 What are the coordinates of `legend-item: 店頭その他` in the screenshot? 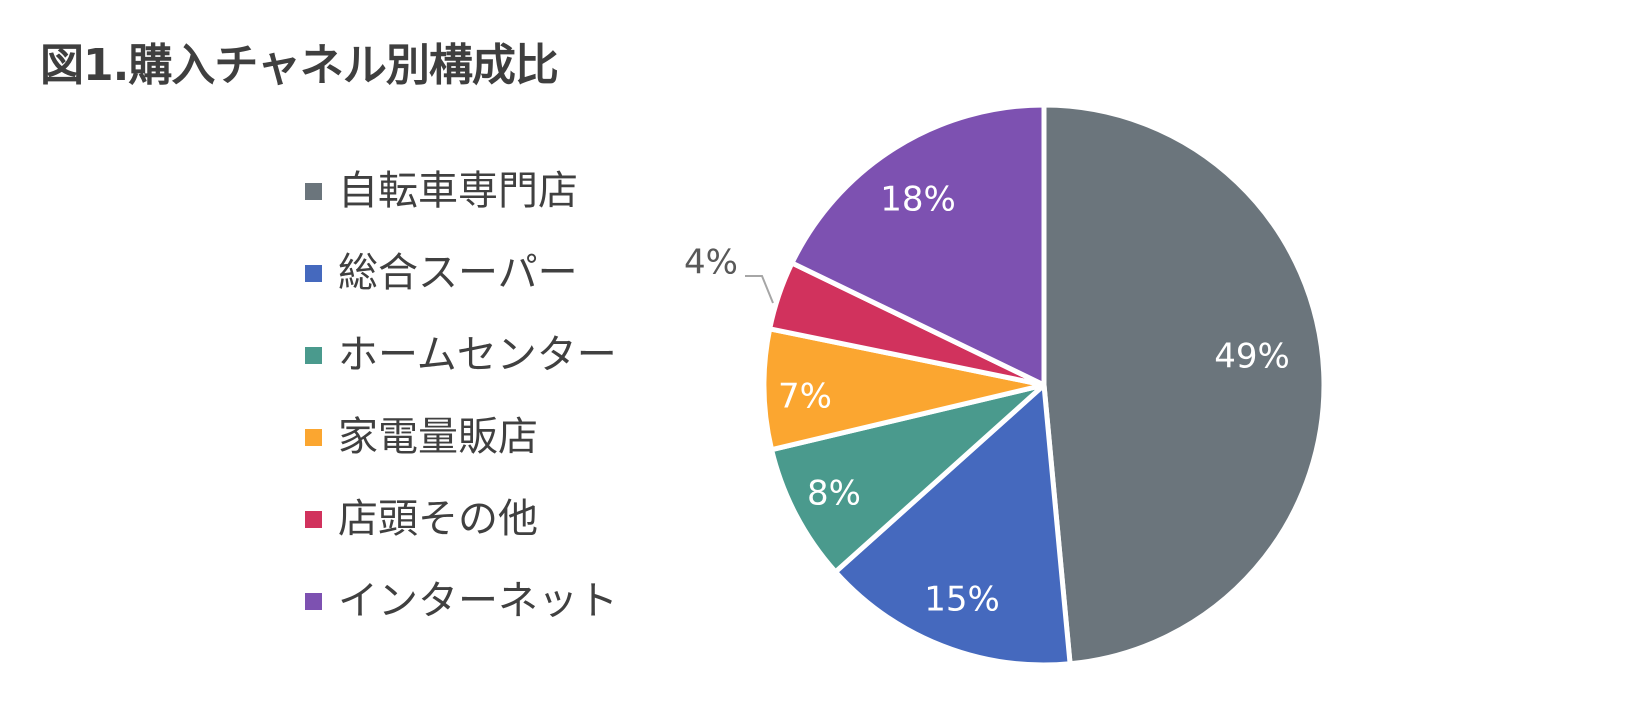 It's located at (461, 519).